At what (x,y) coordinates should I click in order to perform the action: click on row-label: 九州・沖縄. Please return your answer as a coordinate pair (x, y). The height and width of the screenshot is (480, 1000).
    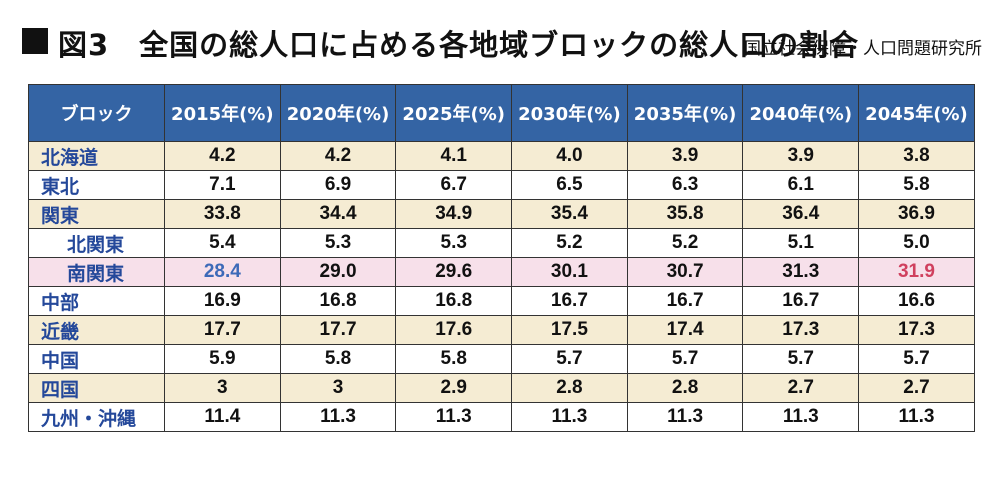
    Looking at the image, I should click on (96, 417).